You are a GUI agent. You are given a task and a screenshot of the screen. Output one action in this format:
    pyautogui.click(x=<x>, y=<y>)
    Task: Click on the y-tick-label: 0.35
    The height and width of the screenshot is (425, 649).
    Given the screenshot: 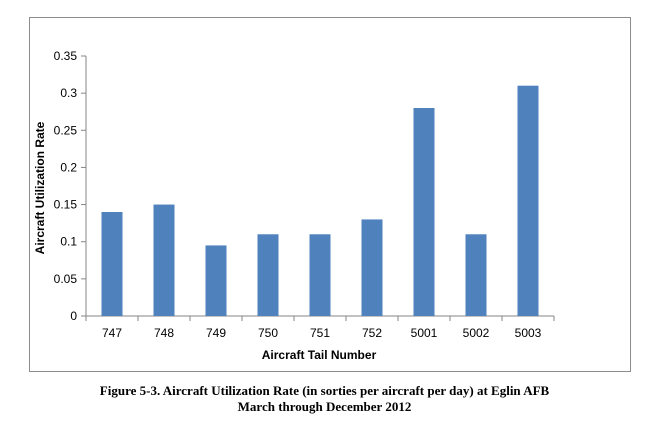 What is the action you would take?
    pyautogui.click(x=66, y=56)
    